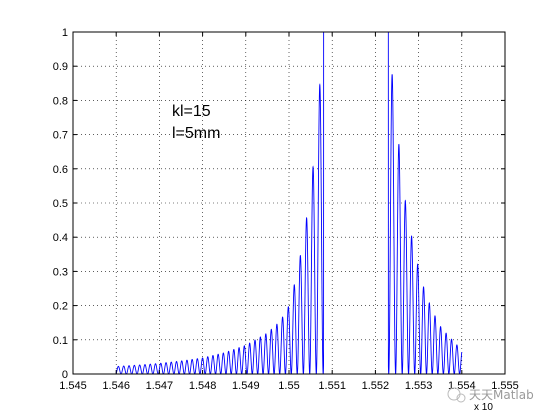 This screenshot has width=560, height=420. Describe the element at coordinates (505, 386) in the screenshot. I see `x-tick-label: 1.555` at that location.